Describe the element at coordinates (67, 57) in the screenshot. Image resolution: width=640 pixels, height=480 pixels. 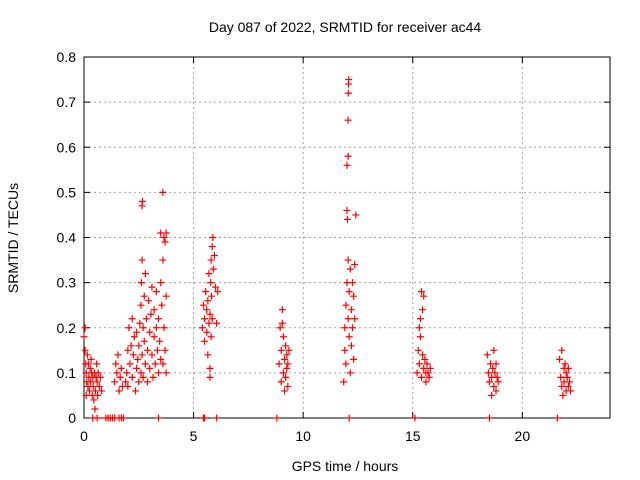
I see `y-tick-label: 0.8` at that location.